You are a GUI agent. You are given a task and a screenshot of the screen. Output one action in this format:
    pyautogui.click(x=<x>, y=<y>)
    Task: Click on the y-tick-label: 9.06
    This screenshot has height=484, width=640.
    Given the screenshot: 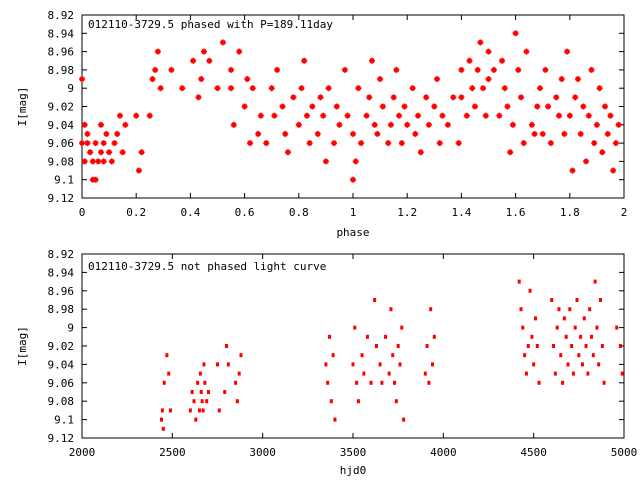 What is the action you would take?
    pyautogui.click(x=61, y=383)
    